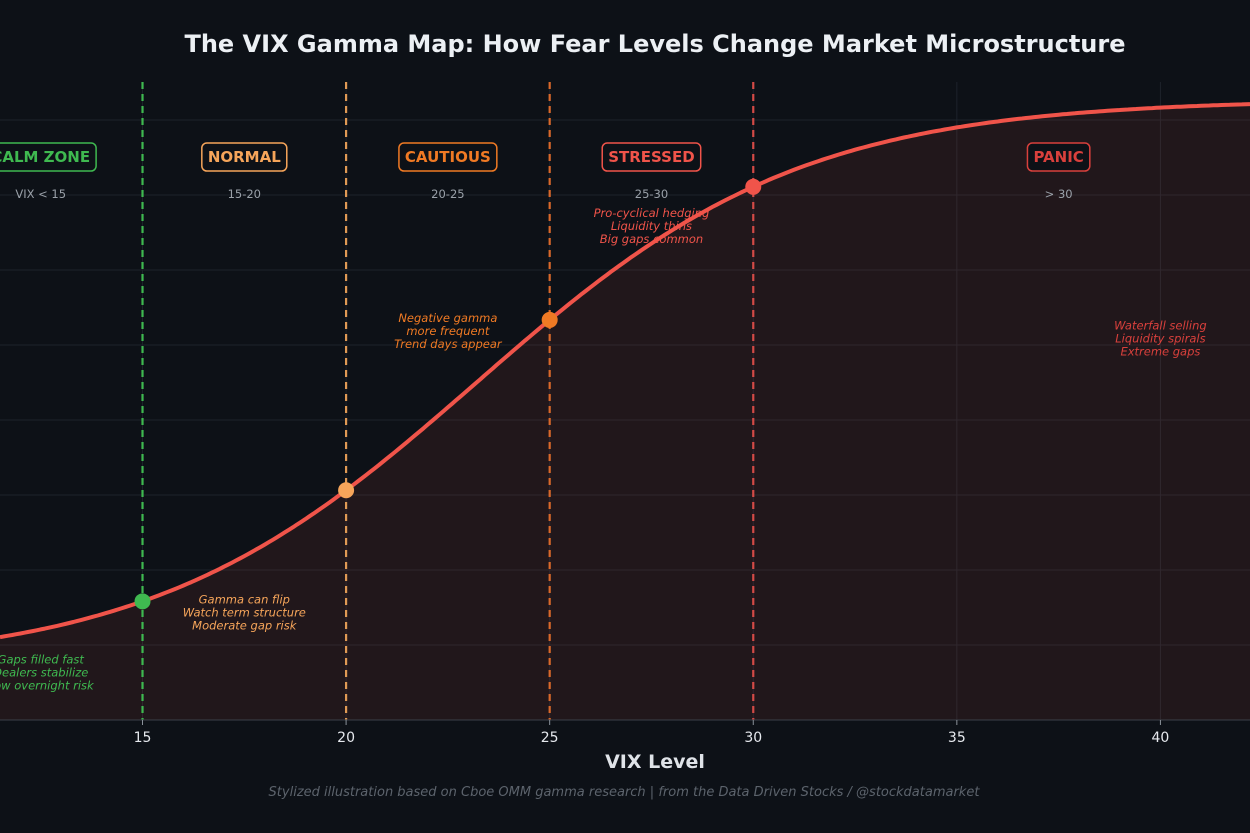 This screenshot has width=1250, height=833. What do you see at coordinates (550, 738) in the screenshot?
I see `x-tick-label: 25` at bounding box center [550, 738].